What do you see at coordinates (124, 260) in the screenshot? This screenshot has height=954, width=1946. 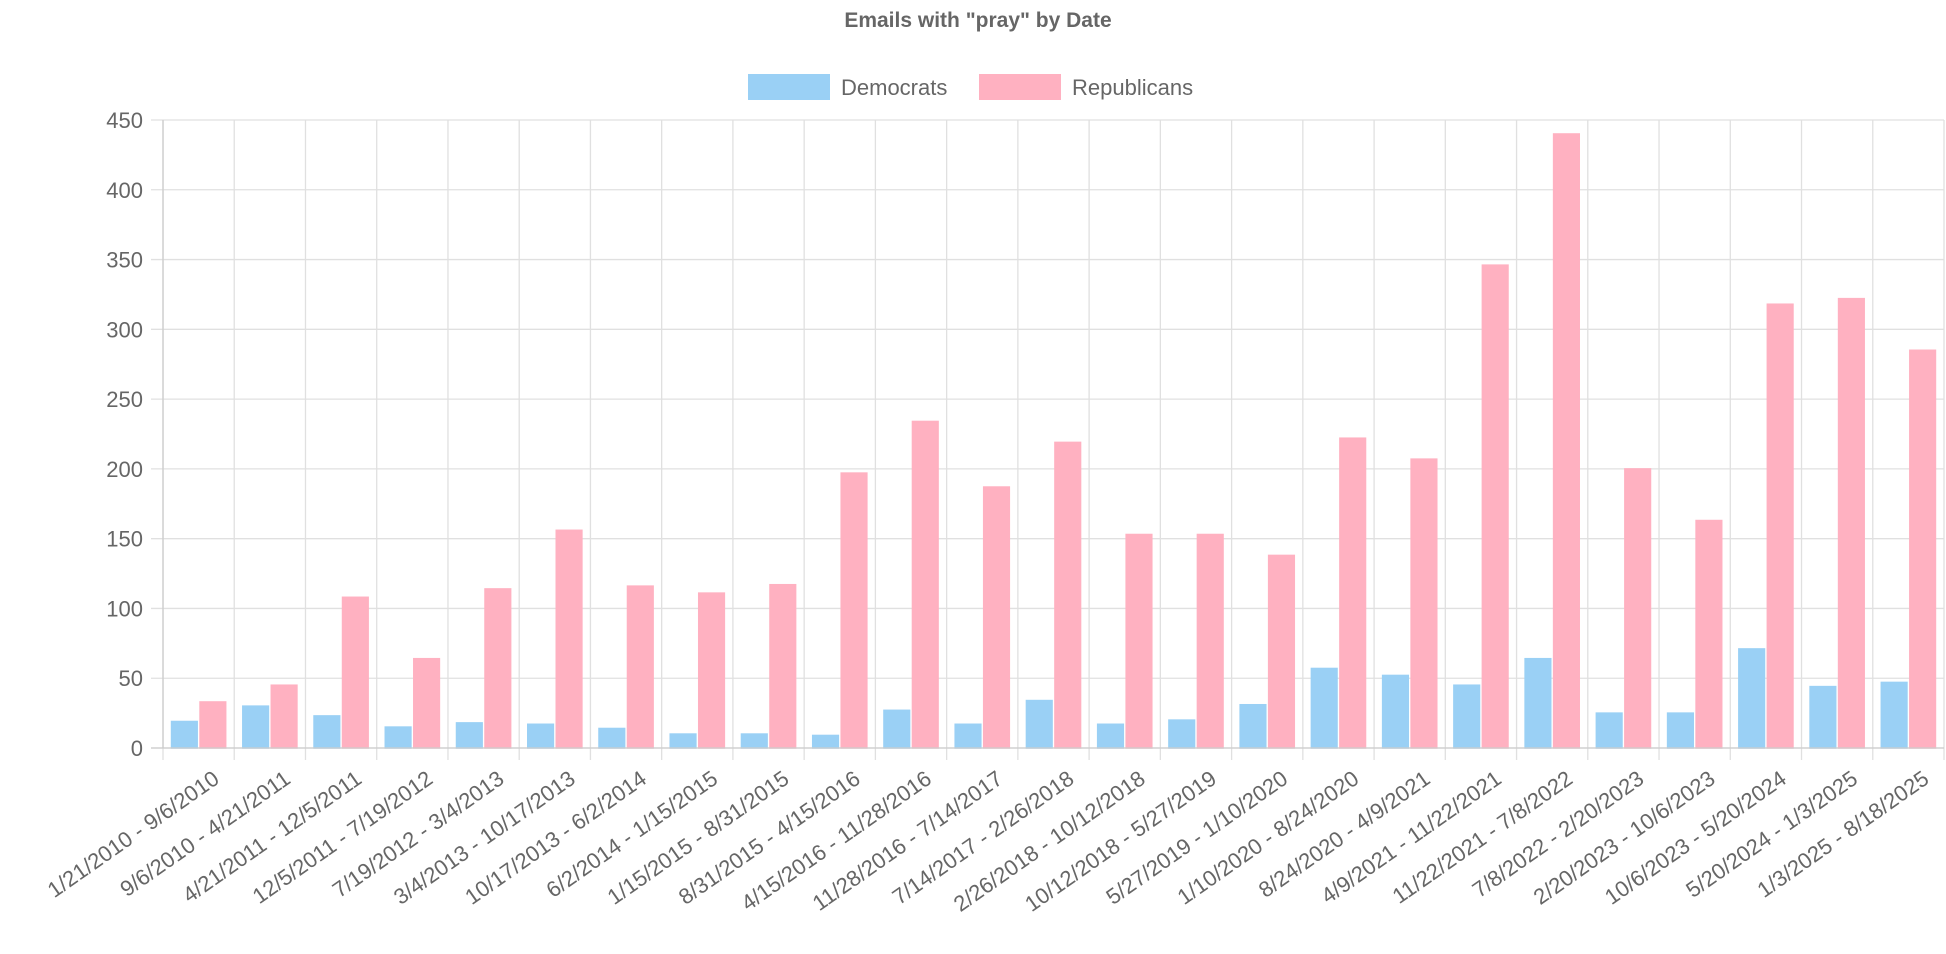 I see `y-tick-label: 350` at bounding box center [124, 260].